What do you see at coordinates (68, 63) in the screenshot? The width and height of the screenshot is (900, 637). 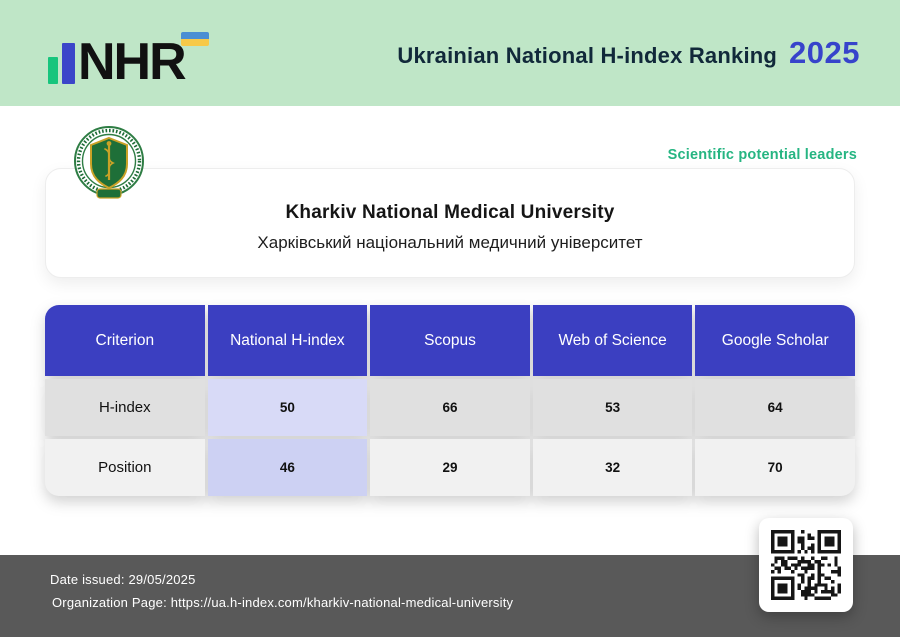 I see `logo-bar-blue-icon` at bounding box center [68, 63].